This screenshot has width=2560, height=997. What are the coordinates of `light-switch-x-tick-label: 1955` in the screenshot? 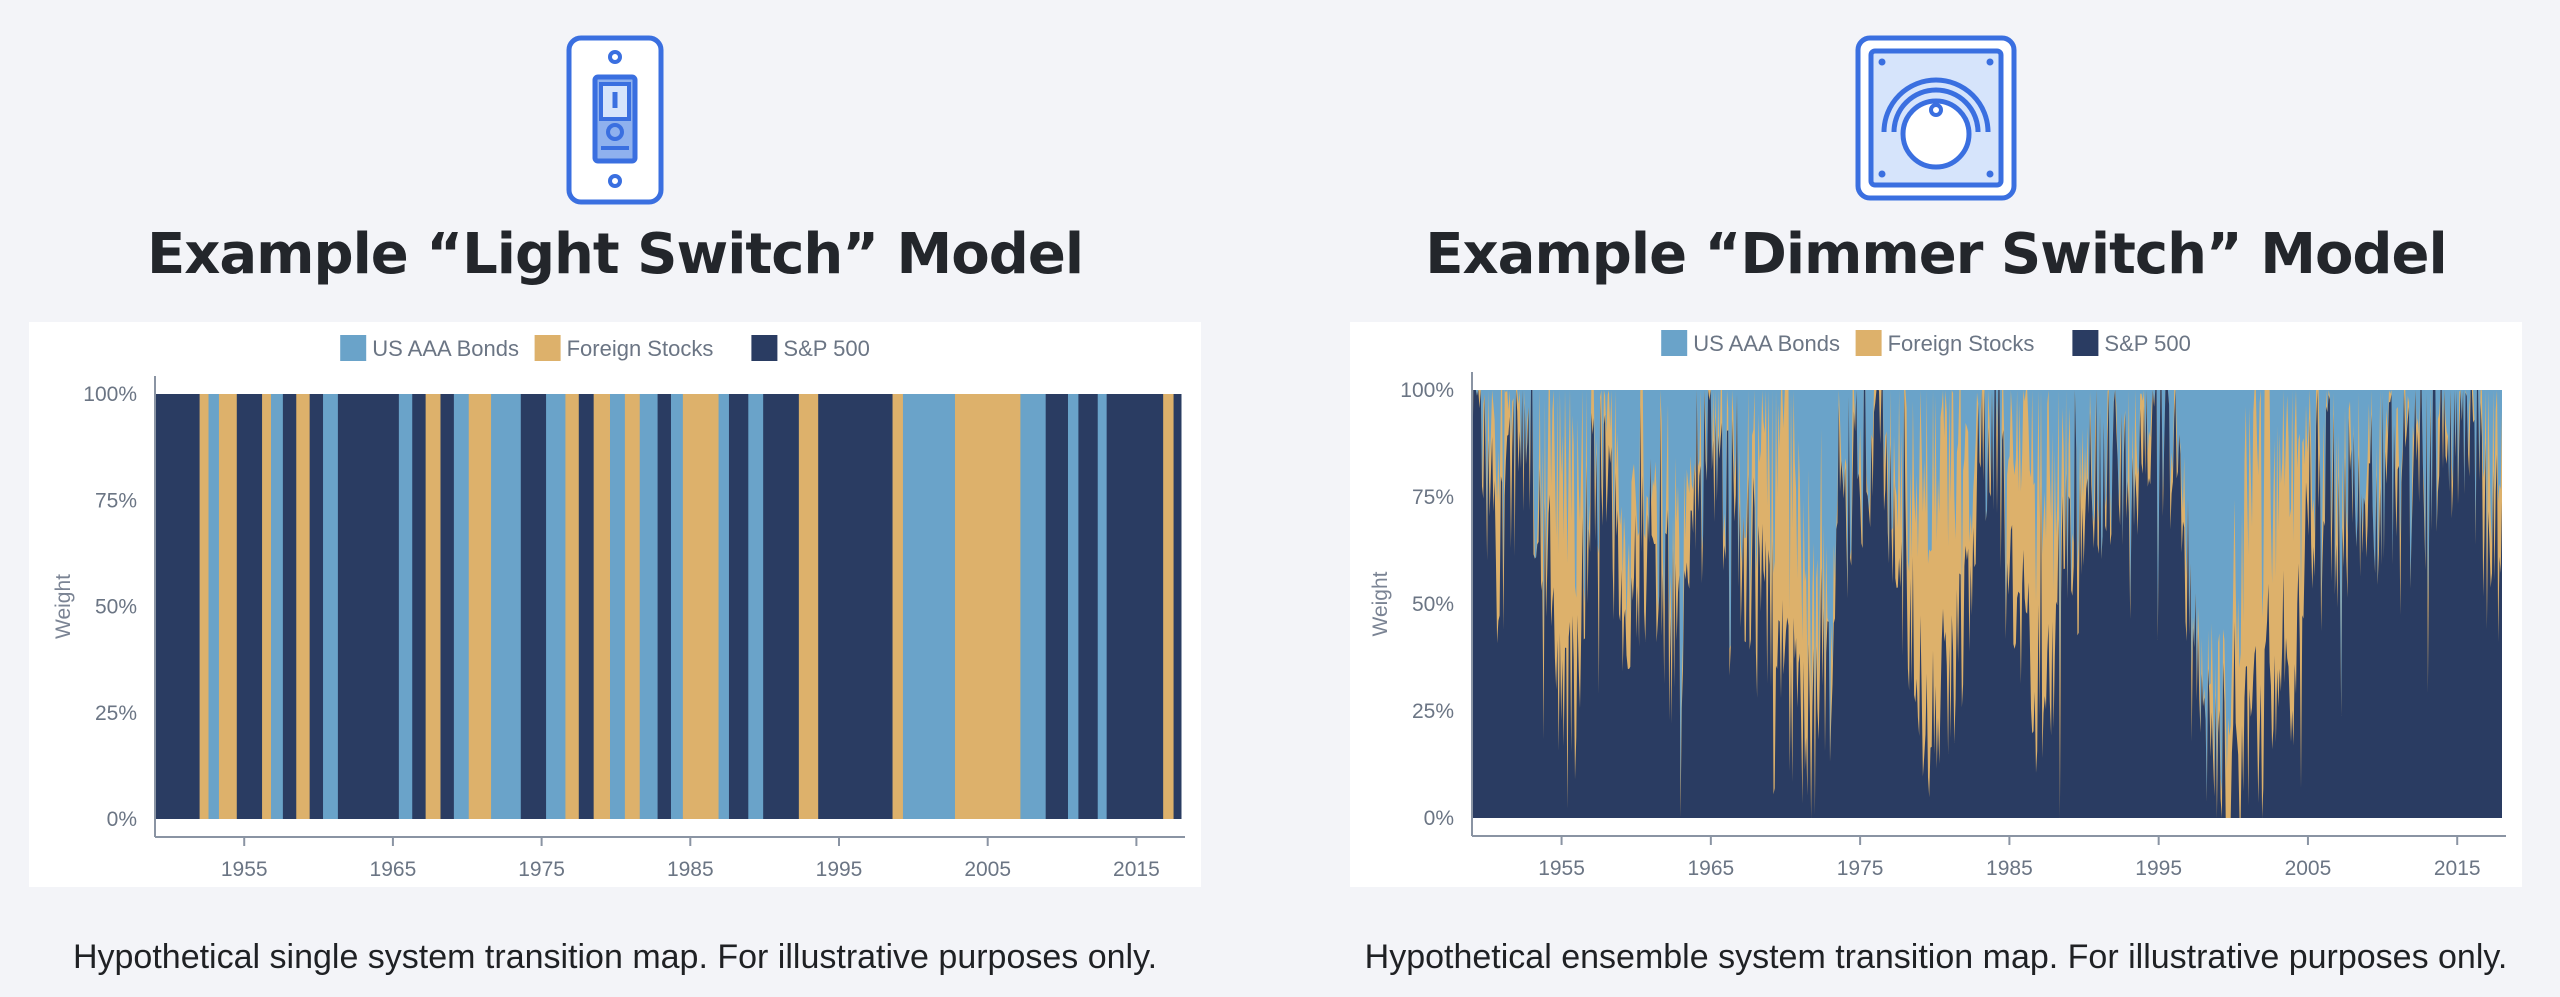 It's located at (244, 869).